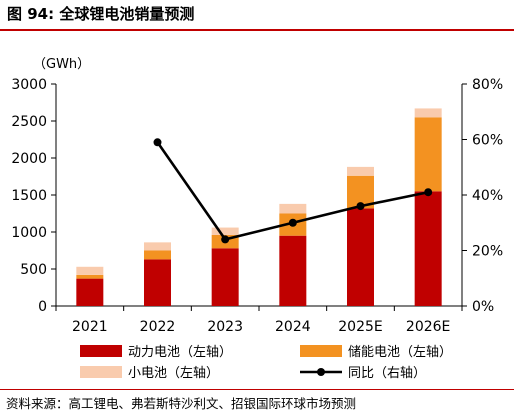 The height and width of the screenshot is (418, 514). What do you see at coordinates (181, 403) in the screenshot?
I see `source-note: 资料来源：高工锂电、弗若斯特沙利文、招银国际环球市场预测` at bounding box center [181, 403].